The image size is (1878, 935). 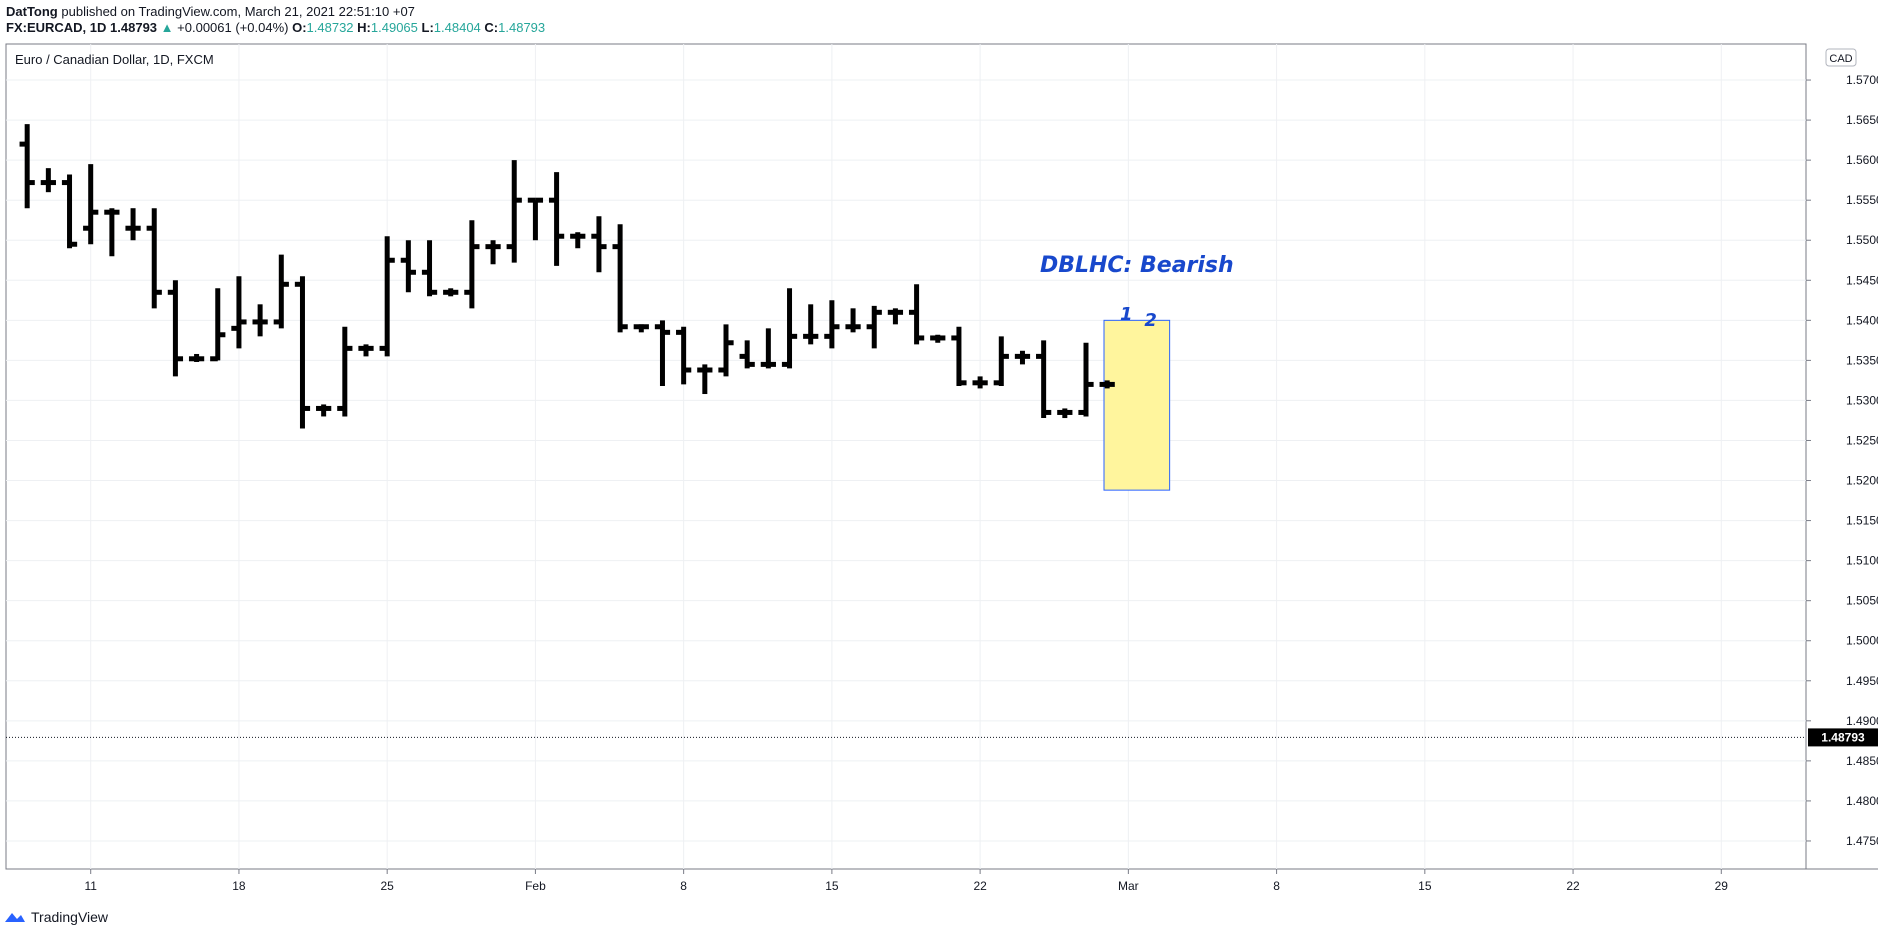 I want to click on low-label: L:, so click(x=427, y=27).